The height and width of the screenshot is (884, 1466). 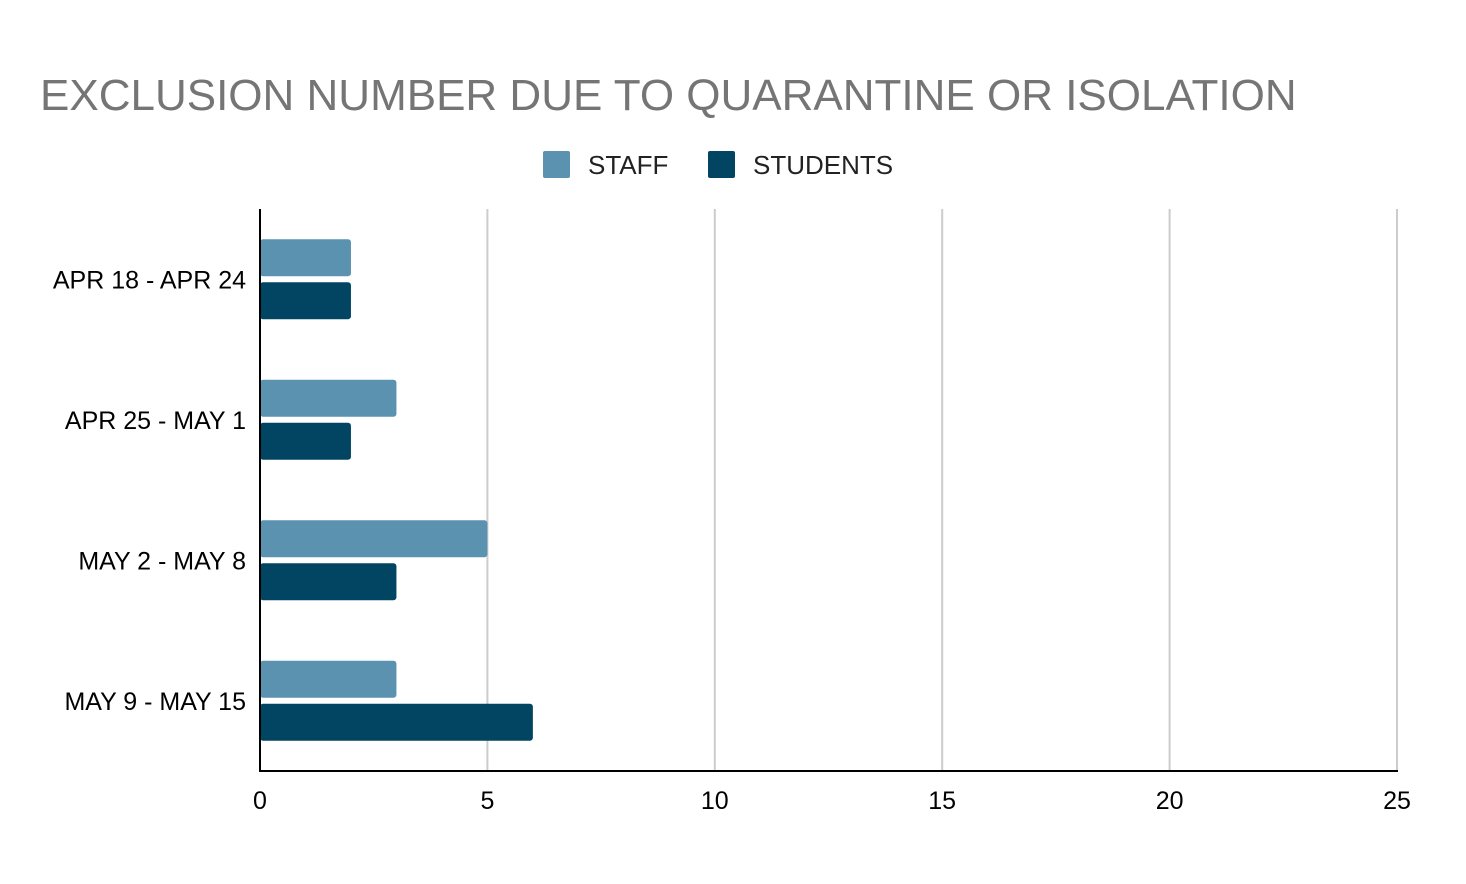 I want to click on x-tick-labels: 0 5 10 15 20 25, so click(x=832, y=801).